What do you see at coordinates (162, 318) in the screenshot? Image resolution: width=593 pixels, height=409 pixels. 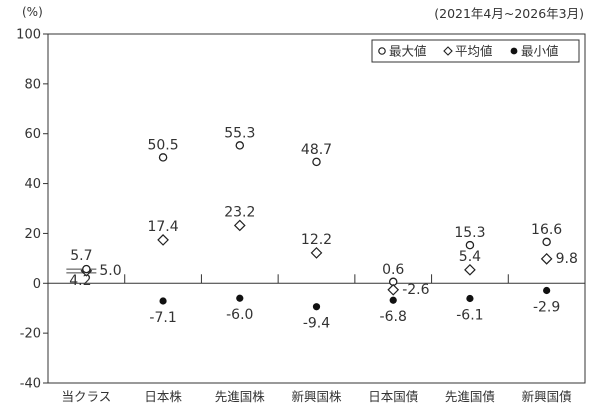 I see `min-value-label: -7.1` at bounding box center [162, 318].